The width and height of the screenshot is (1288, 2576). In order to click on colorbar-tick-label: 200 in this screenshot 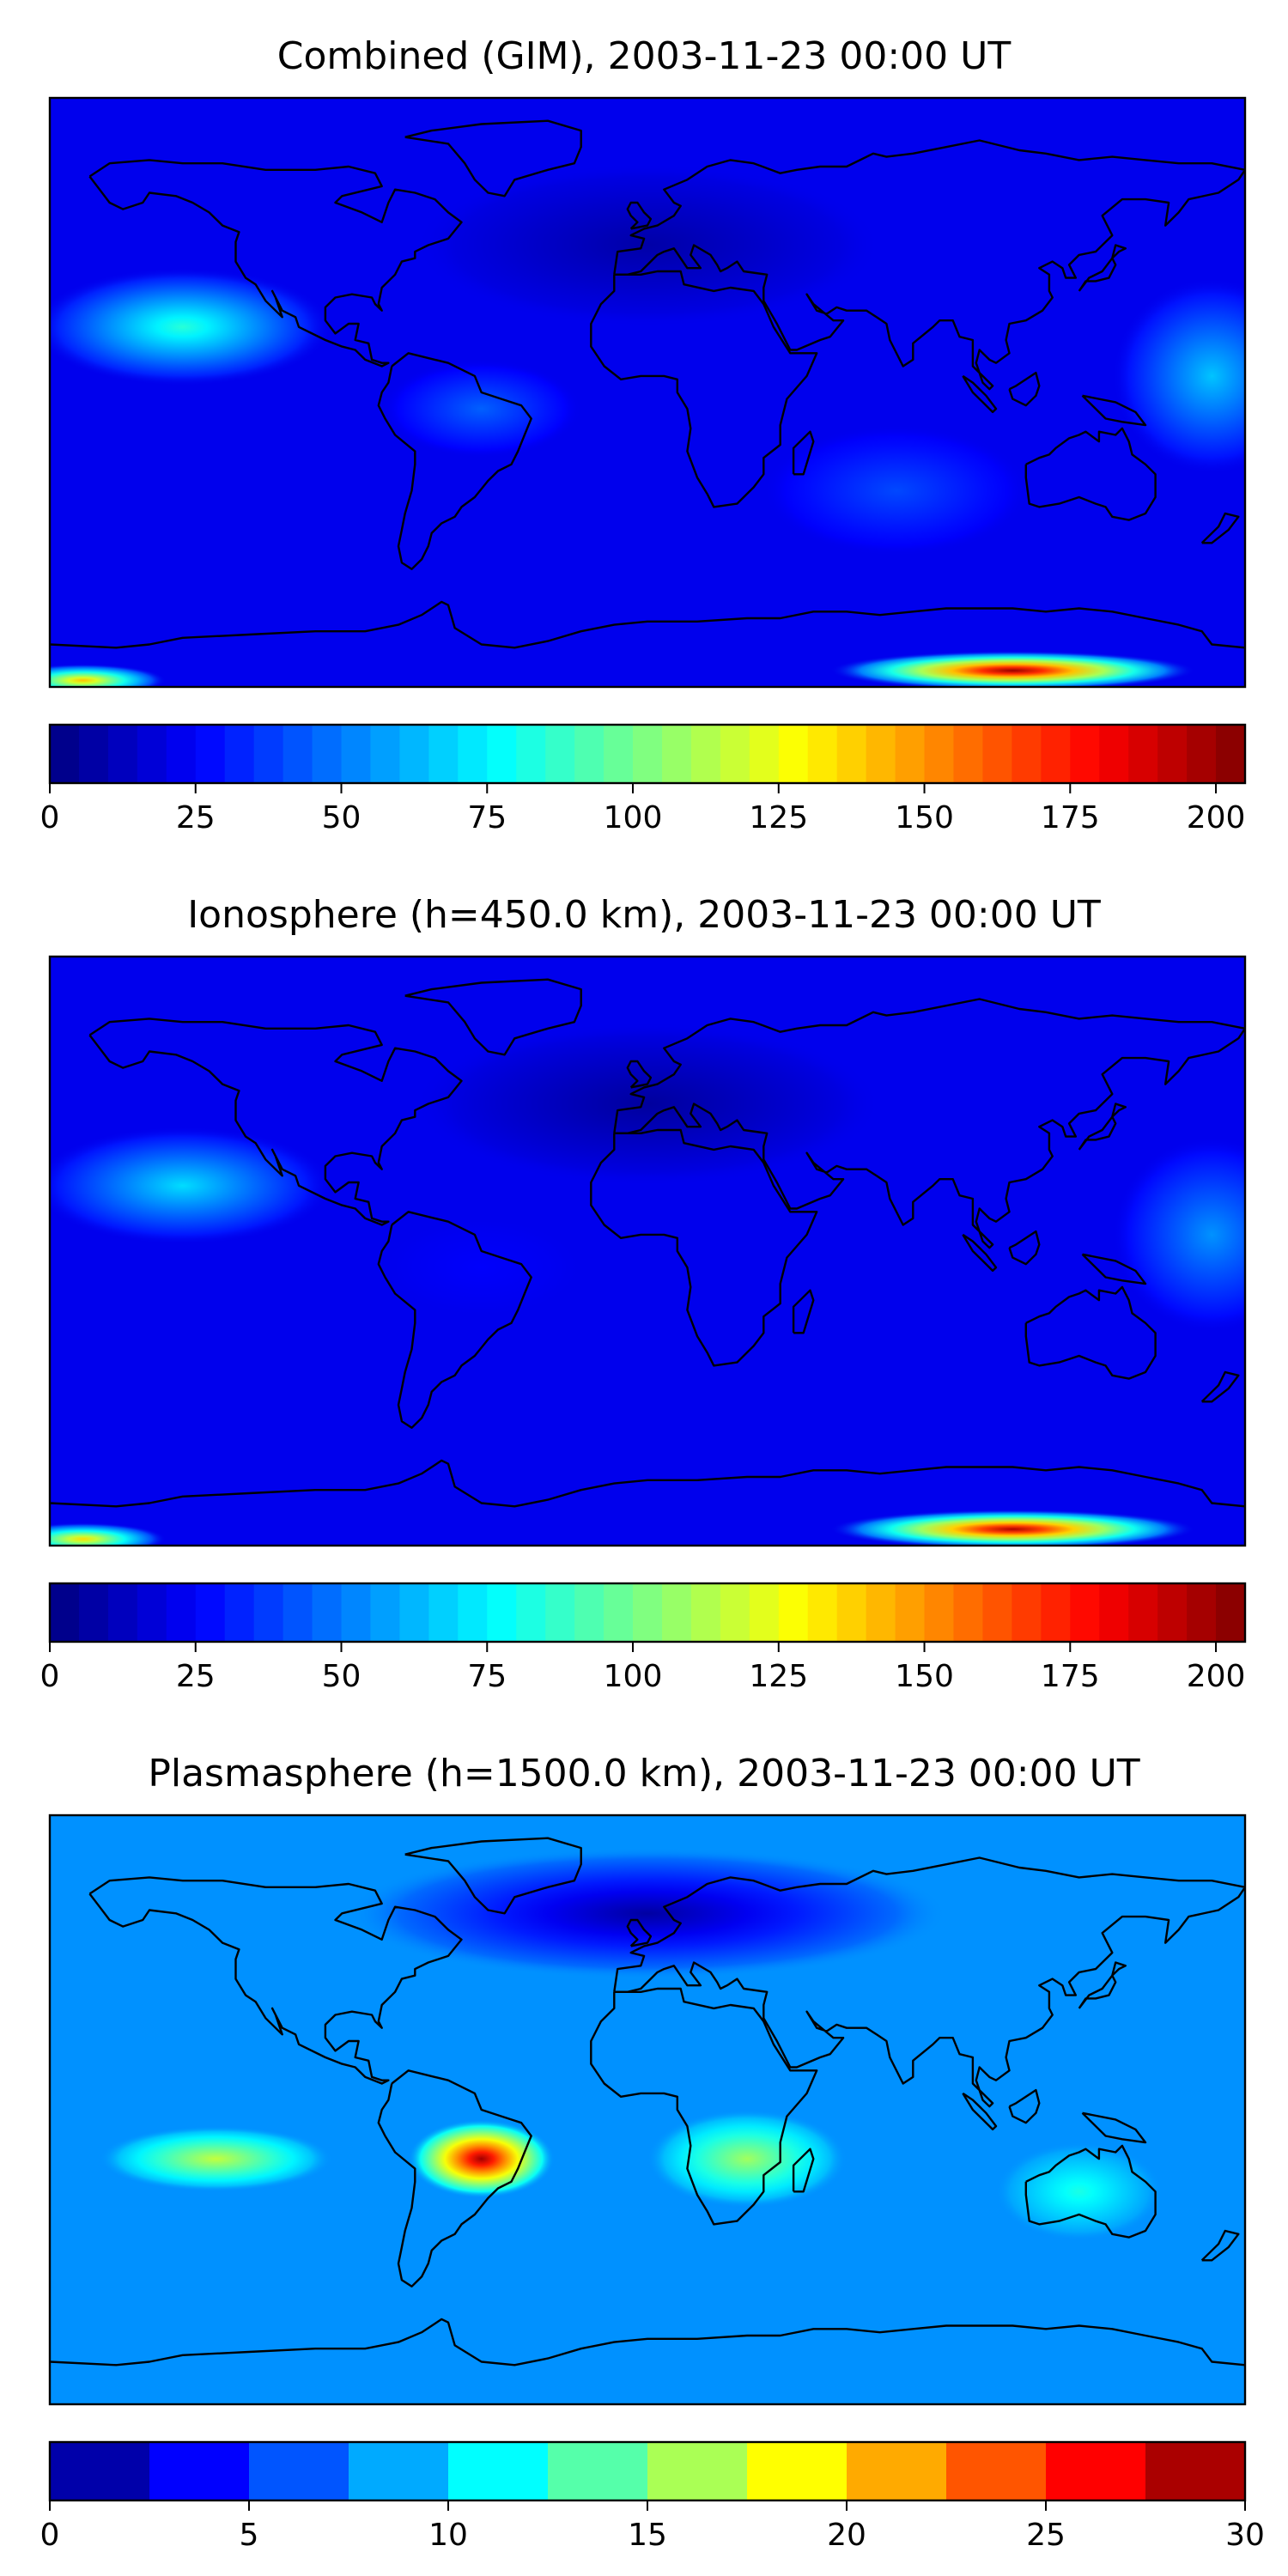, I will do `click(1217, 1676)`.